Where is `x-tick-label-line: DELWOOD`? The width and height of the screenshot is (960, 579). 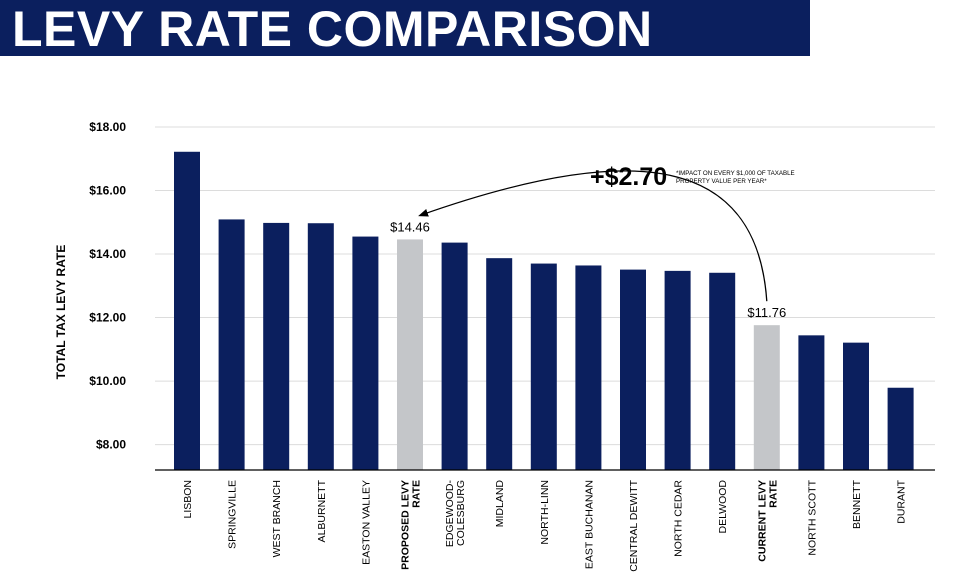
x-tick-label-line: DELWOOD is located at coordinates (723, 507).